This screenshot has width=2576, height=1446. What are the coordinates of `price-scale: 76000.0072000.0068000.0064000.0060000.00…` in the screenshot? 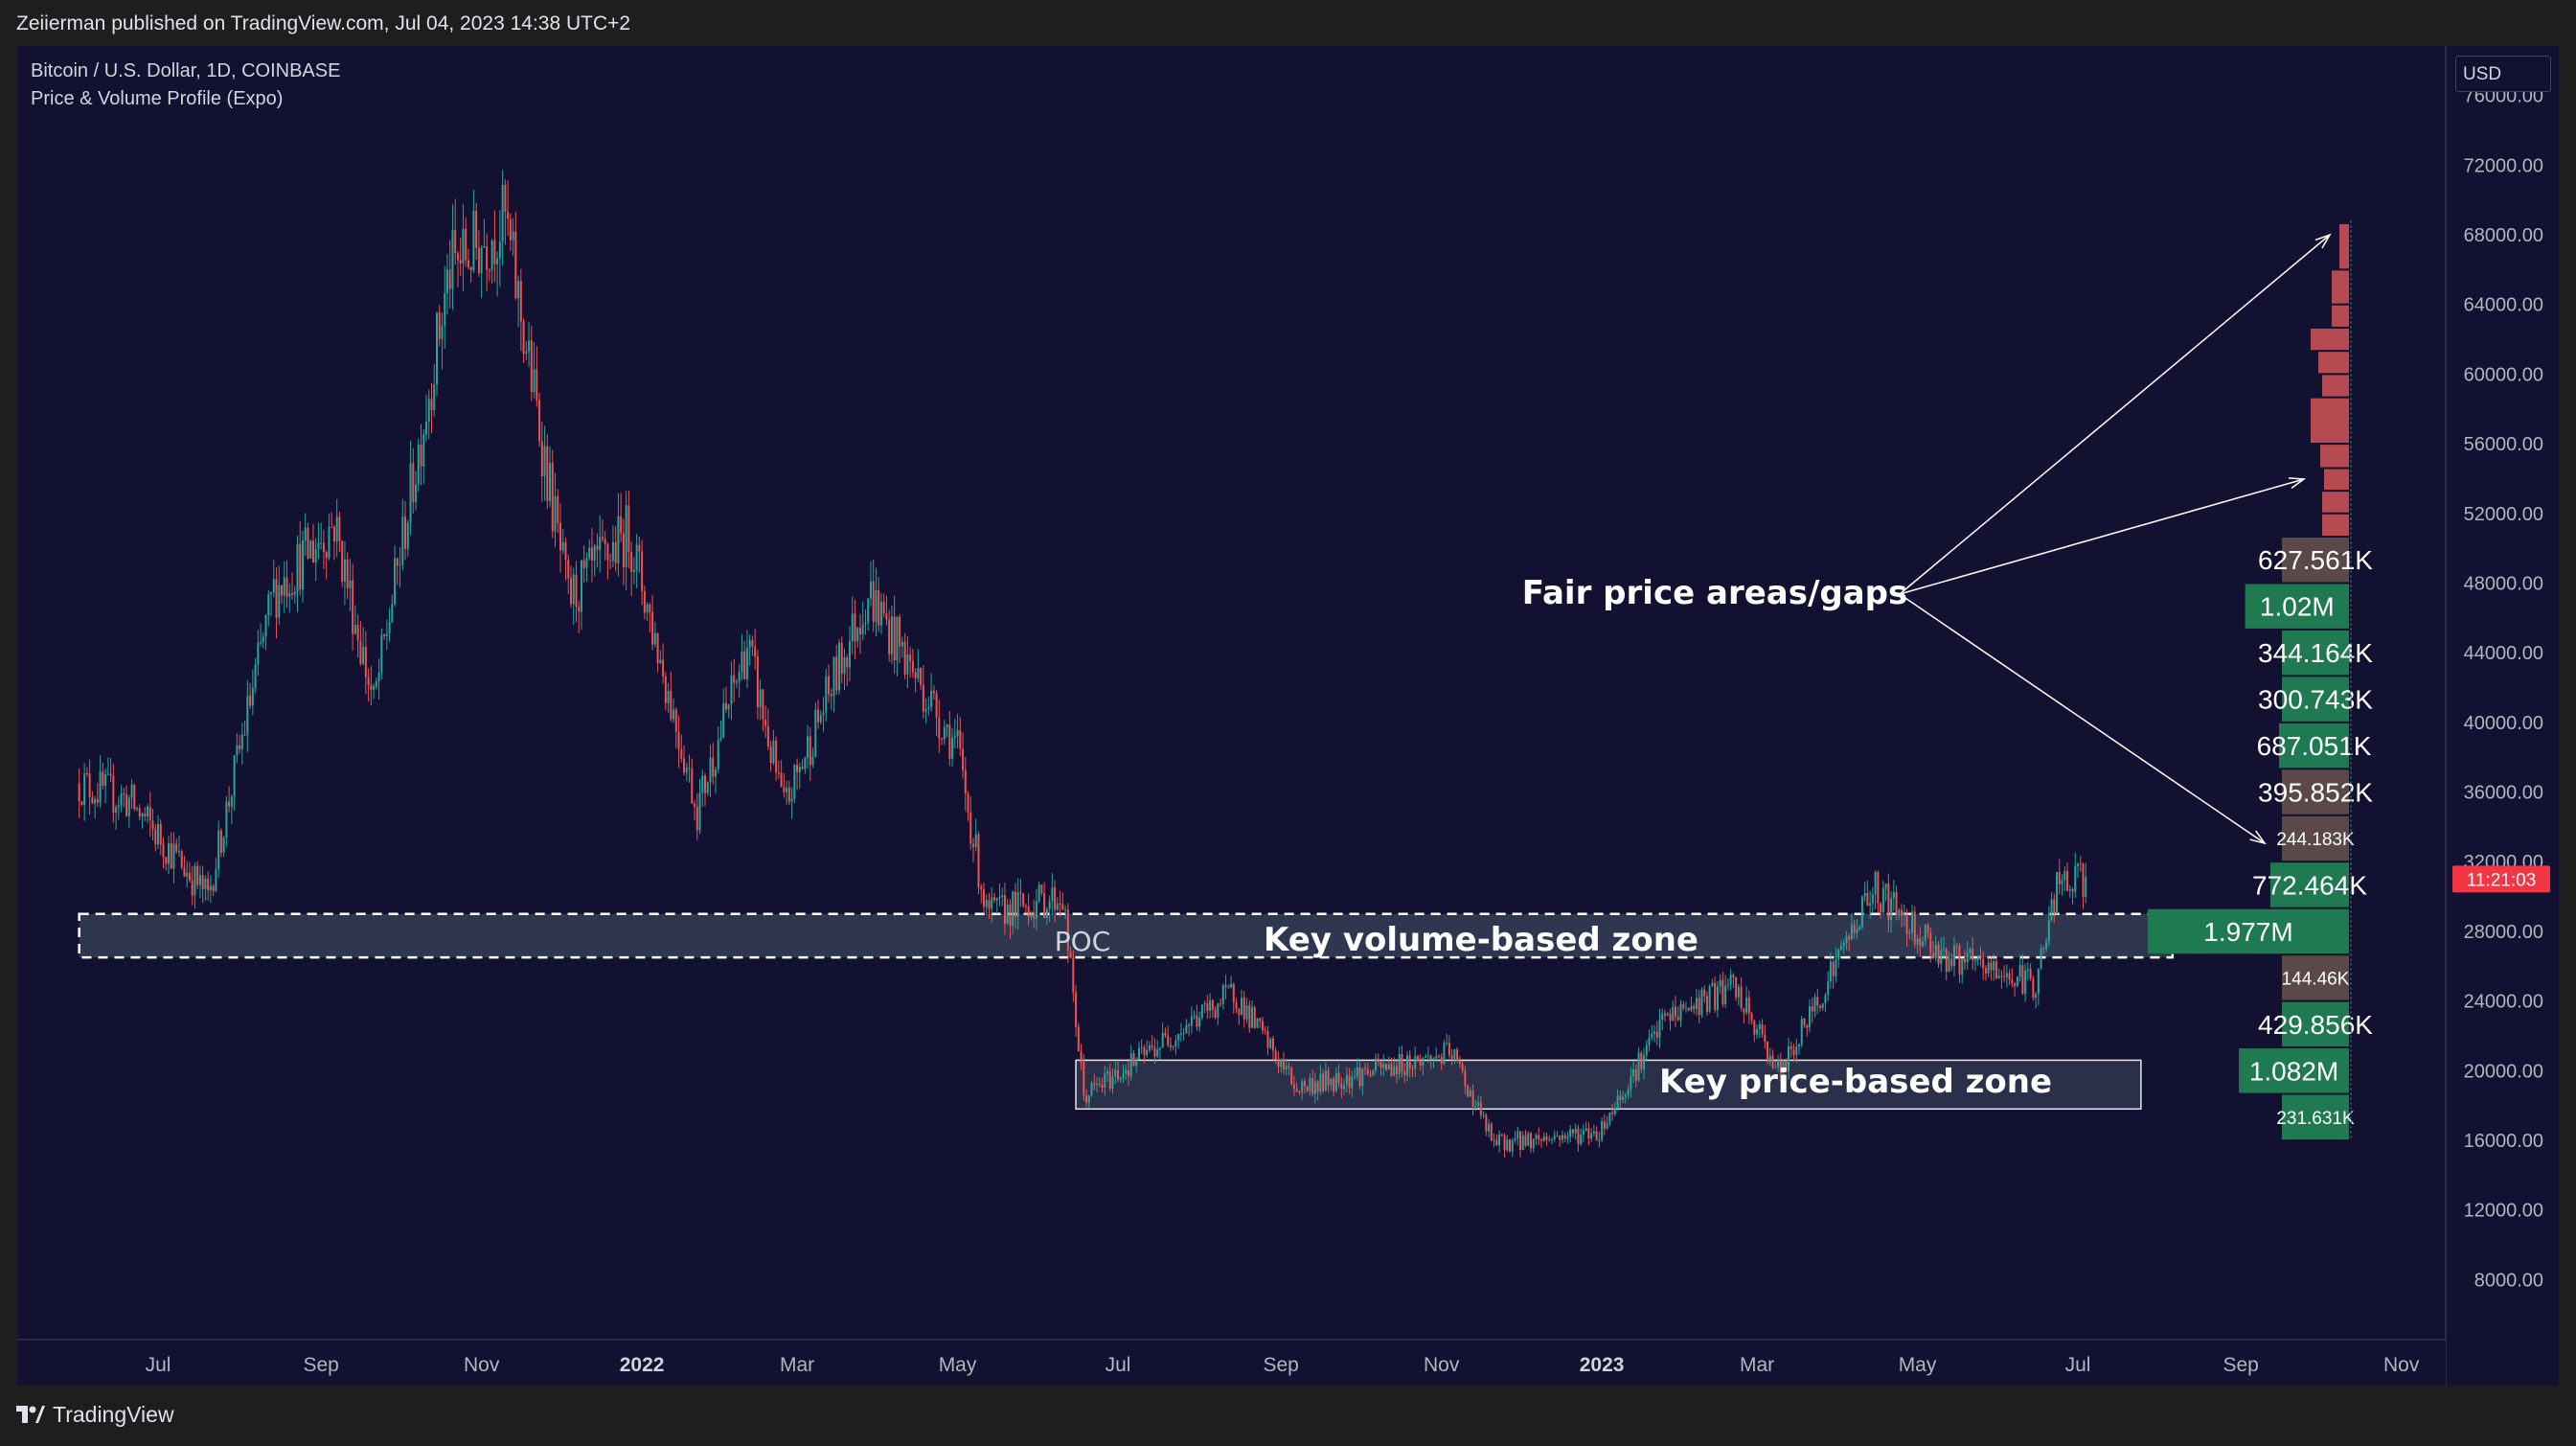 It's located at (2502, 716).